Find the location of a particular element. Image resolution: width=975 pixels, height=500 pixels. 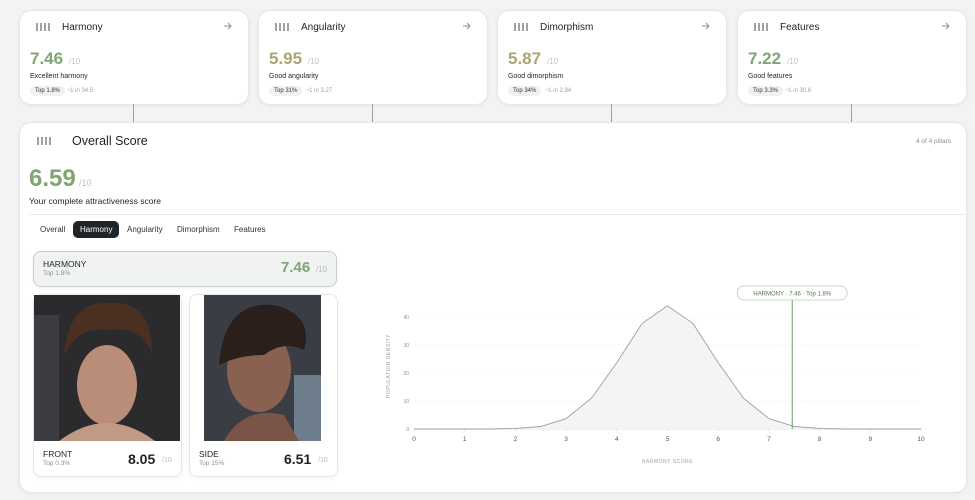

pillar-title: Features is located at coordinates (800, 27).